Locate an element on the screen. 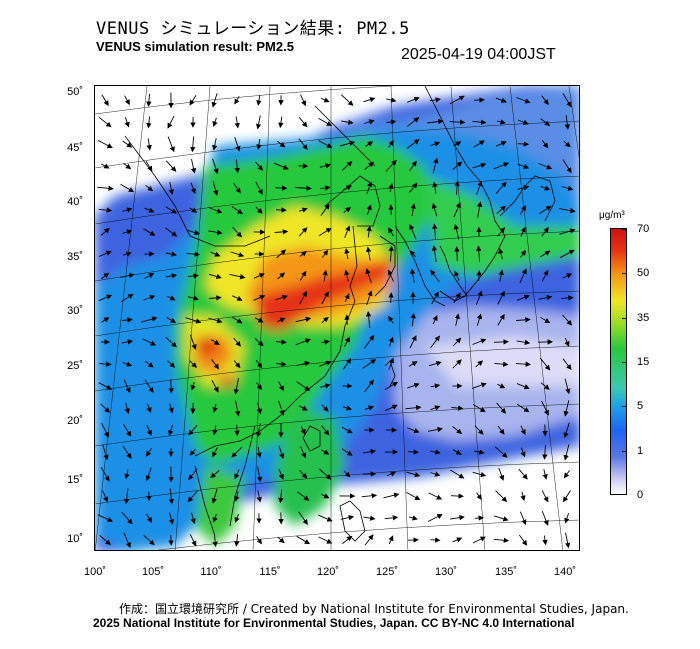  lon-tick-label: 130˚ is located at coordinates (446, 572).